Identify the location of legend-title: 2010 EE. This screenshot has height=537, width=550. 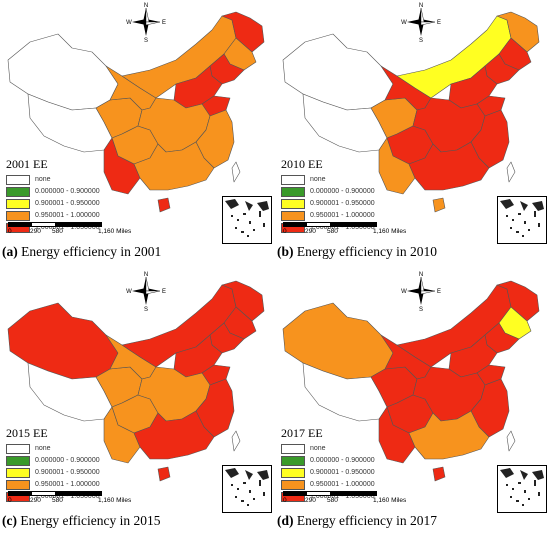
(302, 164).